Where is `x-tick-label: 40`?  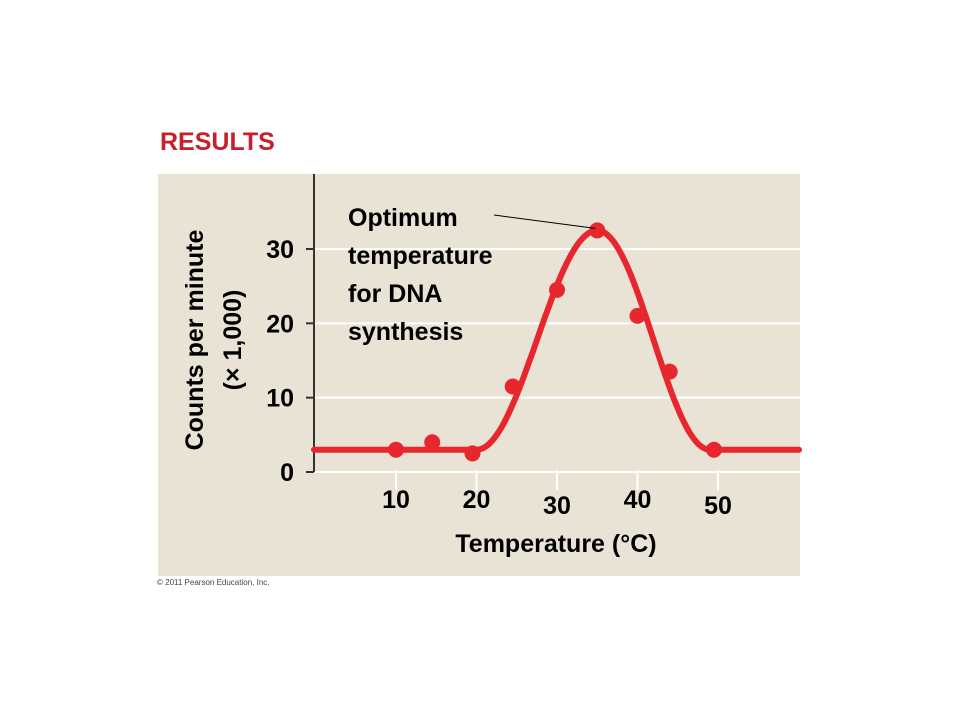 x-tick-label: 40 is located at coordinates (638, 500).